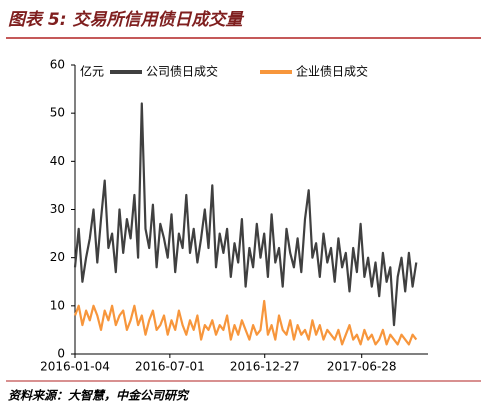  Describe the element at coordinates (75, 367) in the screenshot. I see `x-tick-label: 2016-01-04` at that location.